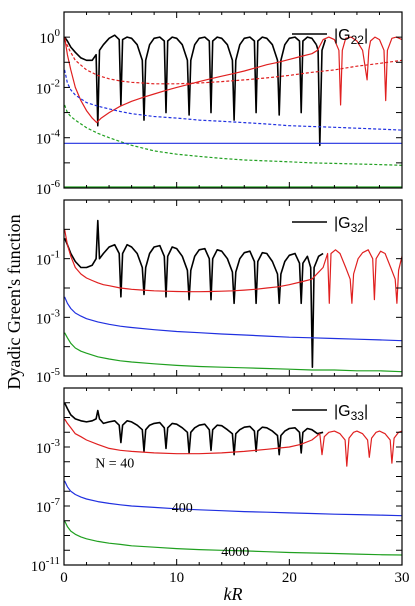 This screenshot has width=415, height=606. I want to click on y-tick-label: 10⁻⁶, so click(48, 188).